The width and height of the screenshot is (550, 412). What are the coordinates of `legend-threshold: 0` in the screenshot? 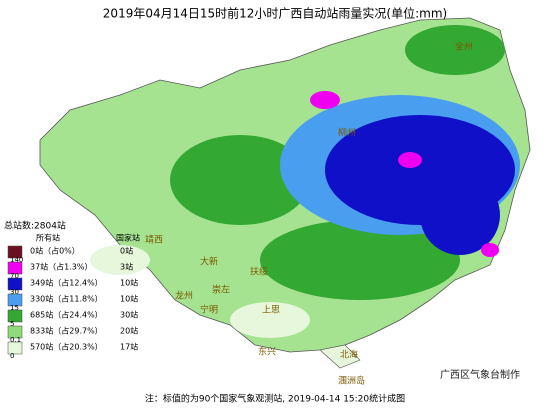 It's located at (12, 356).